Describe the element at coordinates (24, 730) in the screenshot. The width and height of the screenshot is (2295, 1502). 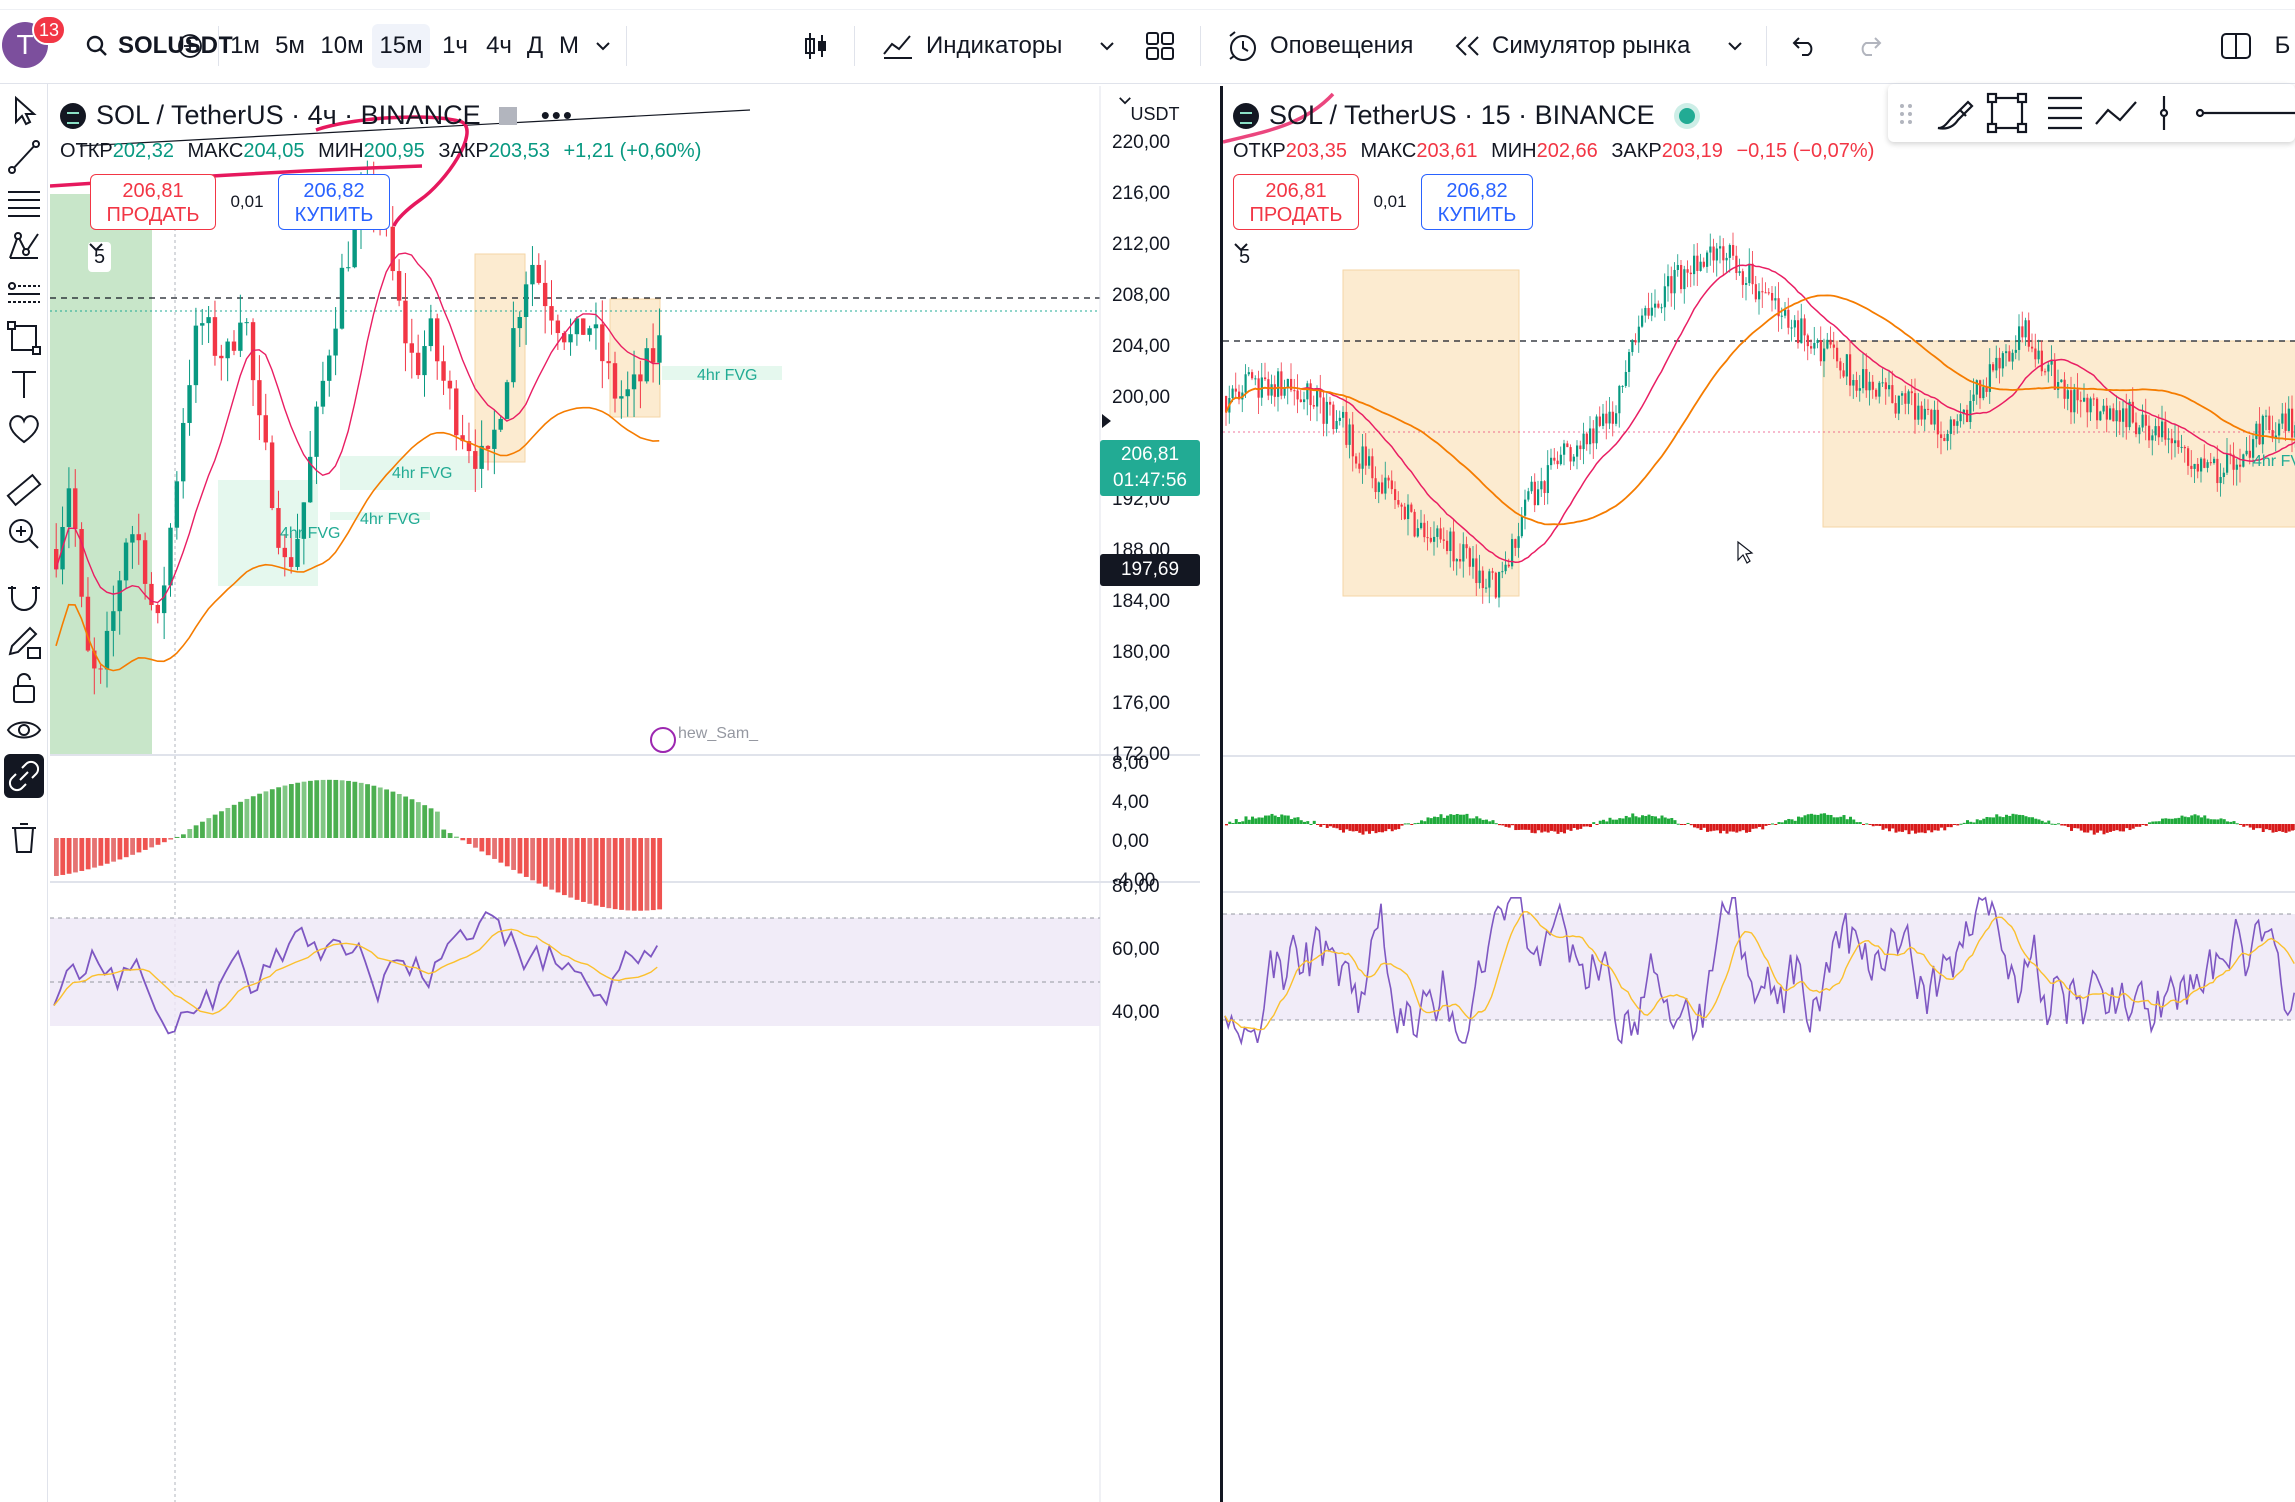
I see `hide-drawings-tool` at that location.